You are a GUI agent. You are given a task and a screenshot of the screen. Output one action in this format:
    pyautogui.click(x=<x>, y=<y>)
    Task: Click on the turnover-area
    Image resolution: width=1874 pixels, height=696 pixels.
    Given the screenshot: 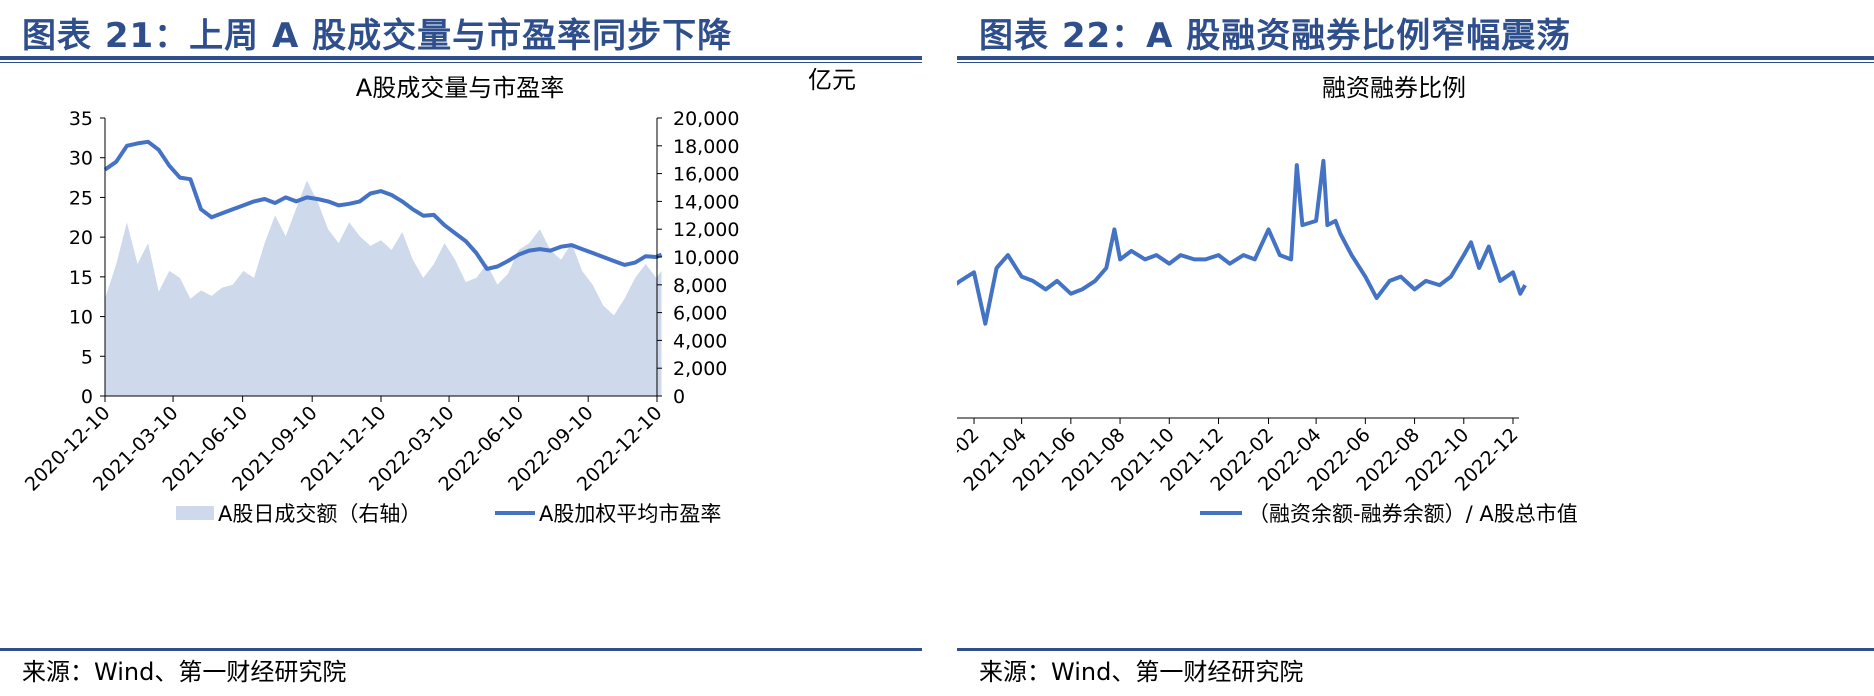 What is the action you would take?
    pyautogui.click(x=383, y=288)
    